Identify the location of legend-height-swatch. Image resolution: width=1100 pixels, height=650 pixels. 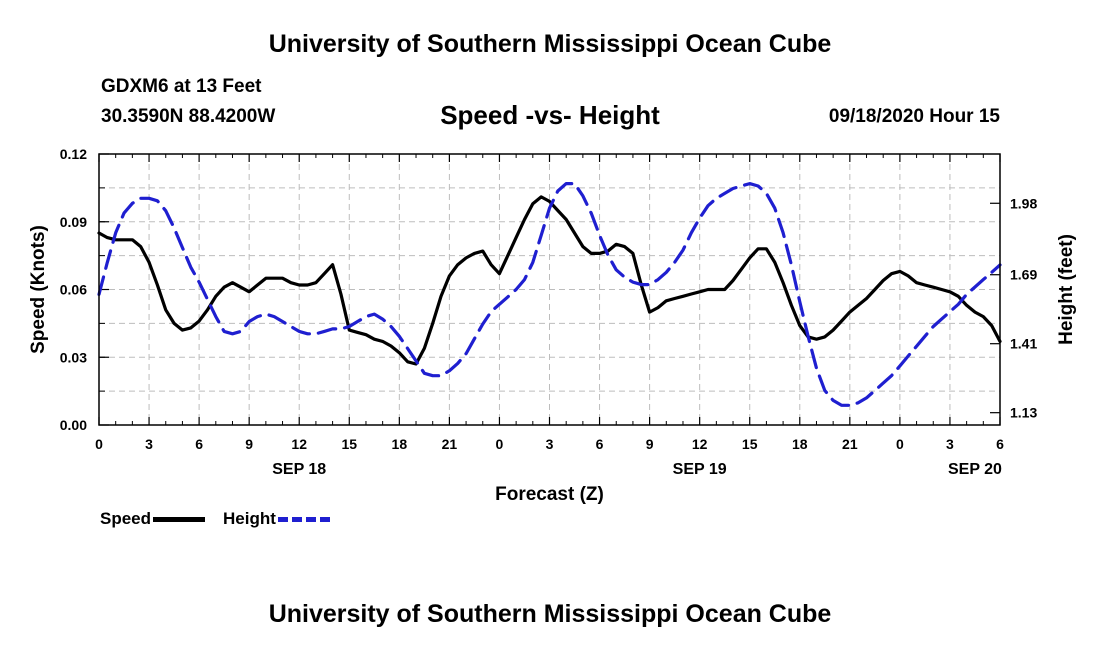
(303, 519).